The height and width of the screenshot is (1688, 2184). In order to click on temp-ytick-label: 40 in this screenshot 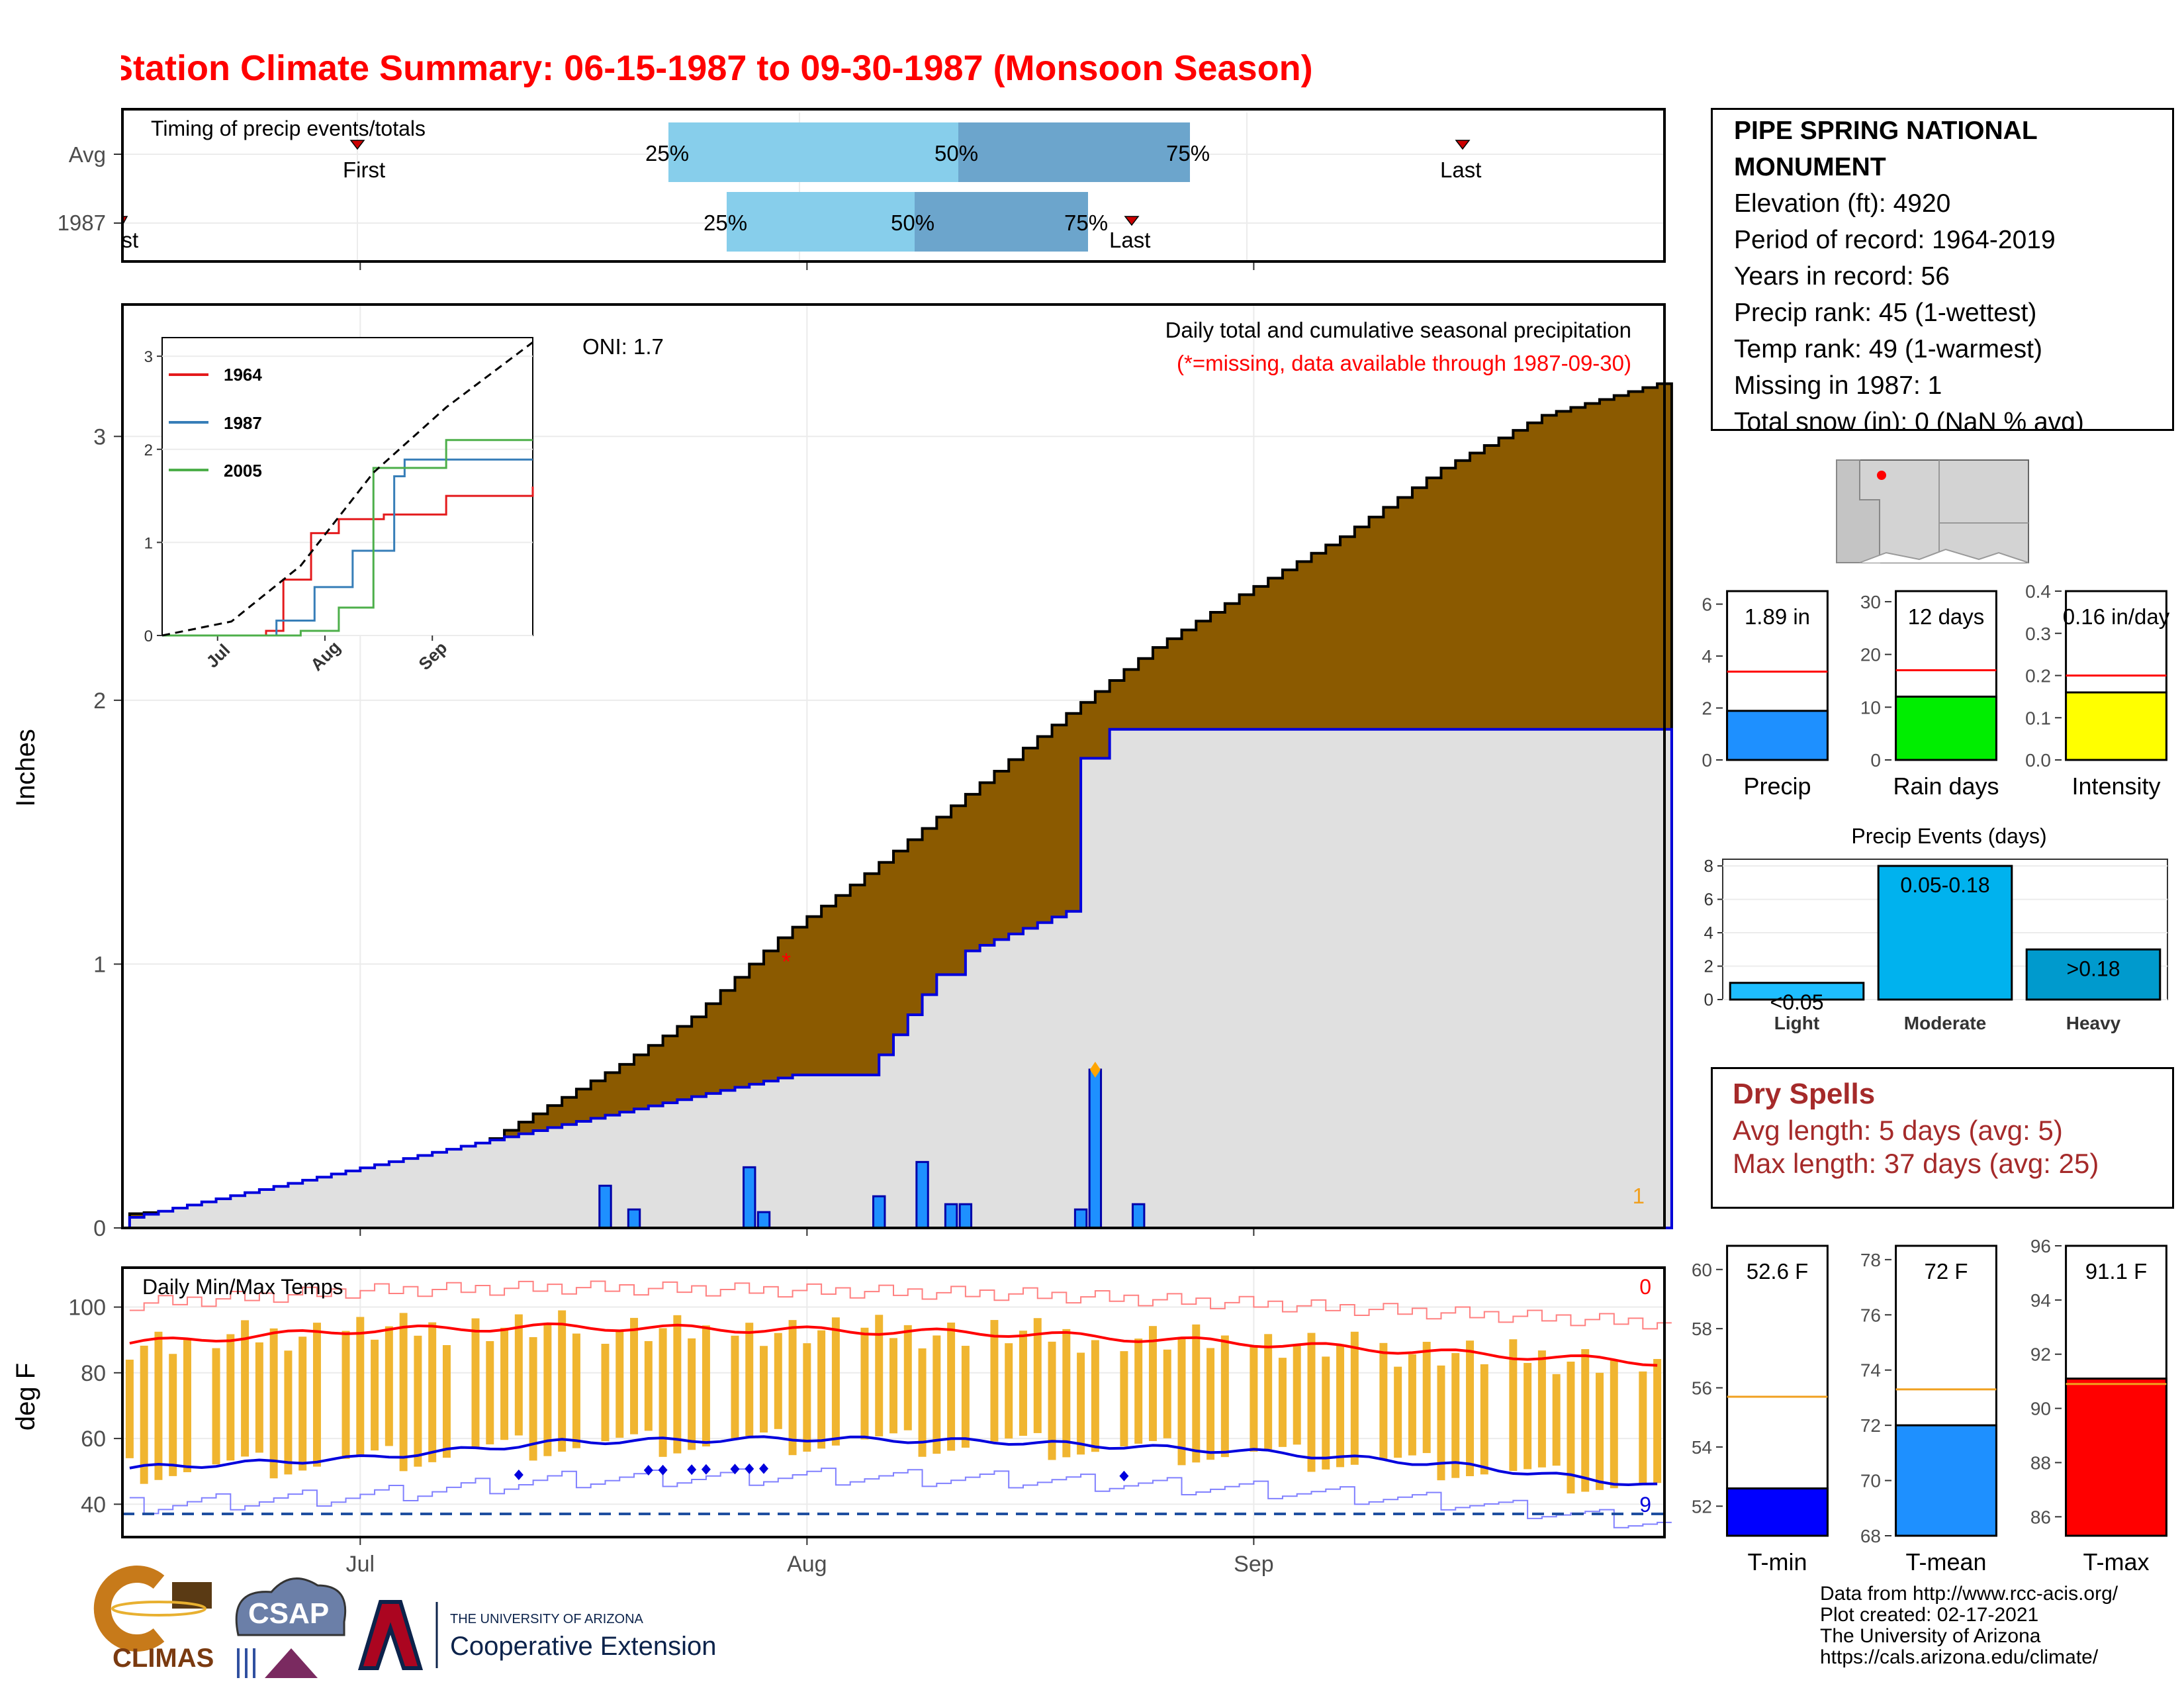, I will do `click(93, 1504)`.